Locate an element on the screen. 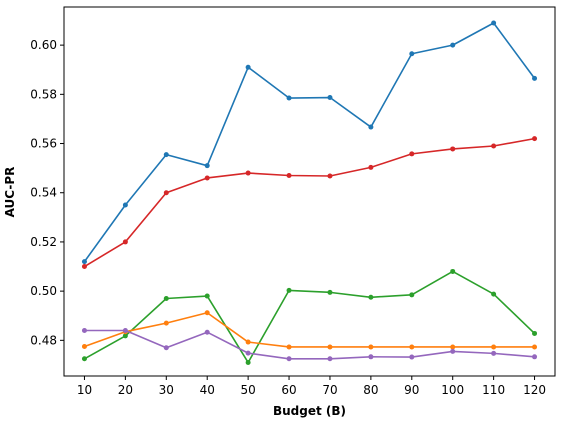 This screenshot has height=421, width=563. x-tick-label: 100 is located at coordinates (452, 390).